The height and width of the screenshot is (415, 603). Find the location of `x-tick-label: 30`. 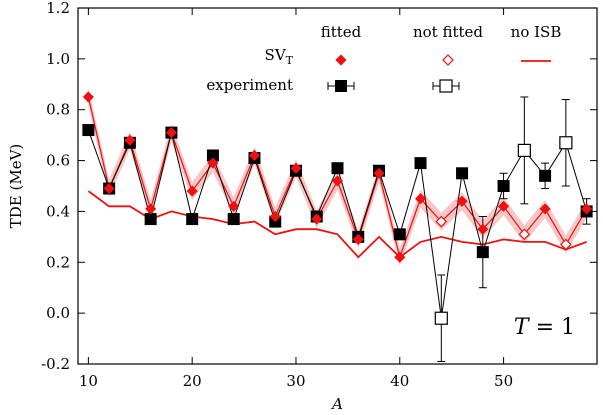

x-tick-label: 30 is located at coordinates (295, 381).